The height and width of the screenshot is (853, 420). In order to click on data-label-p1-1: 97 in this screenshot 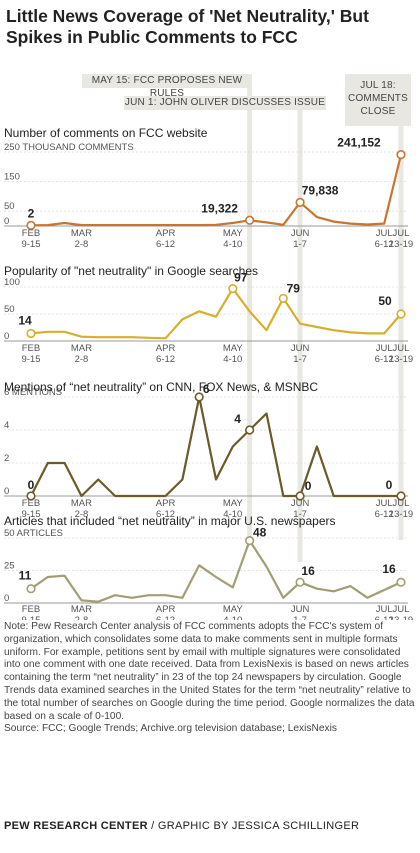, I will do `click(241, 278)`.